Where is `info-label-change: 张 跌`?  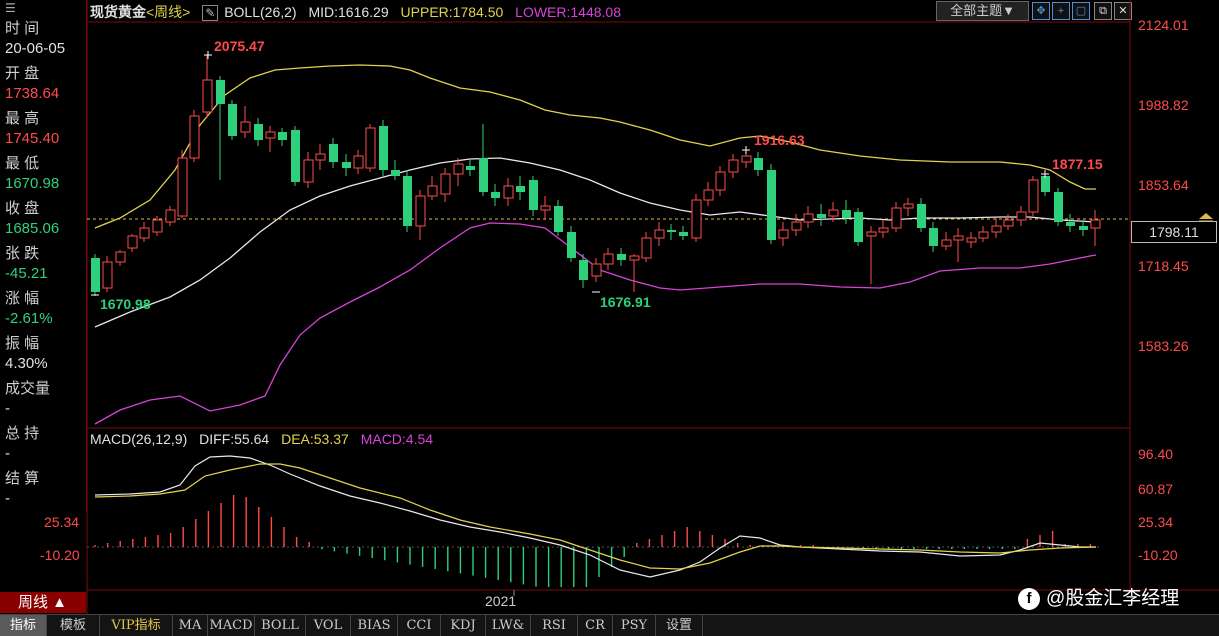 info-label-change: 张 跌 is located at coordinates (22, 253).